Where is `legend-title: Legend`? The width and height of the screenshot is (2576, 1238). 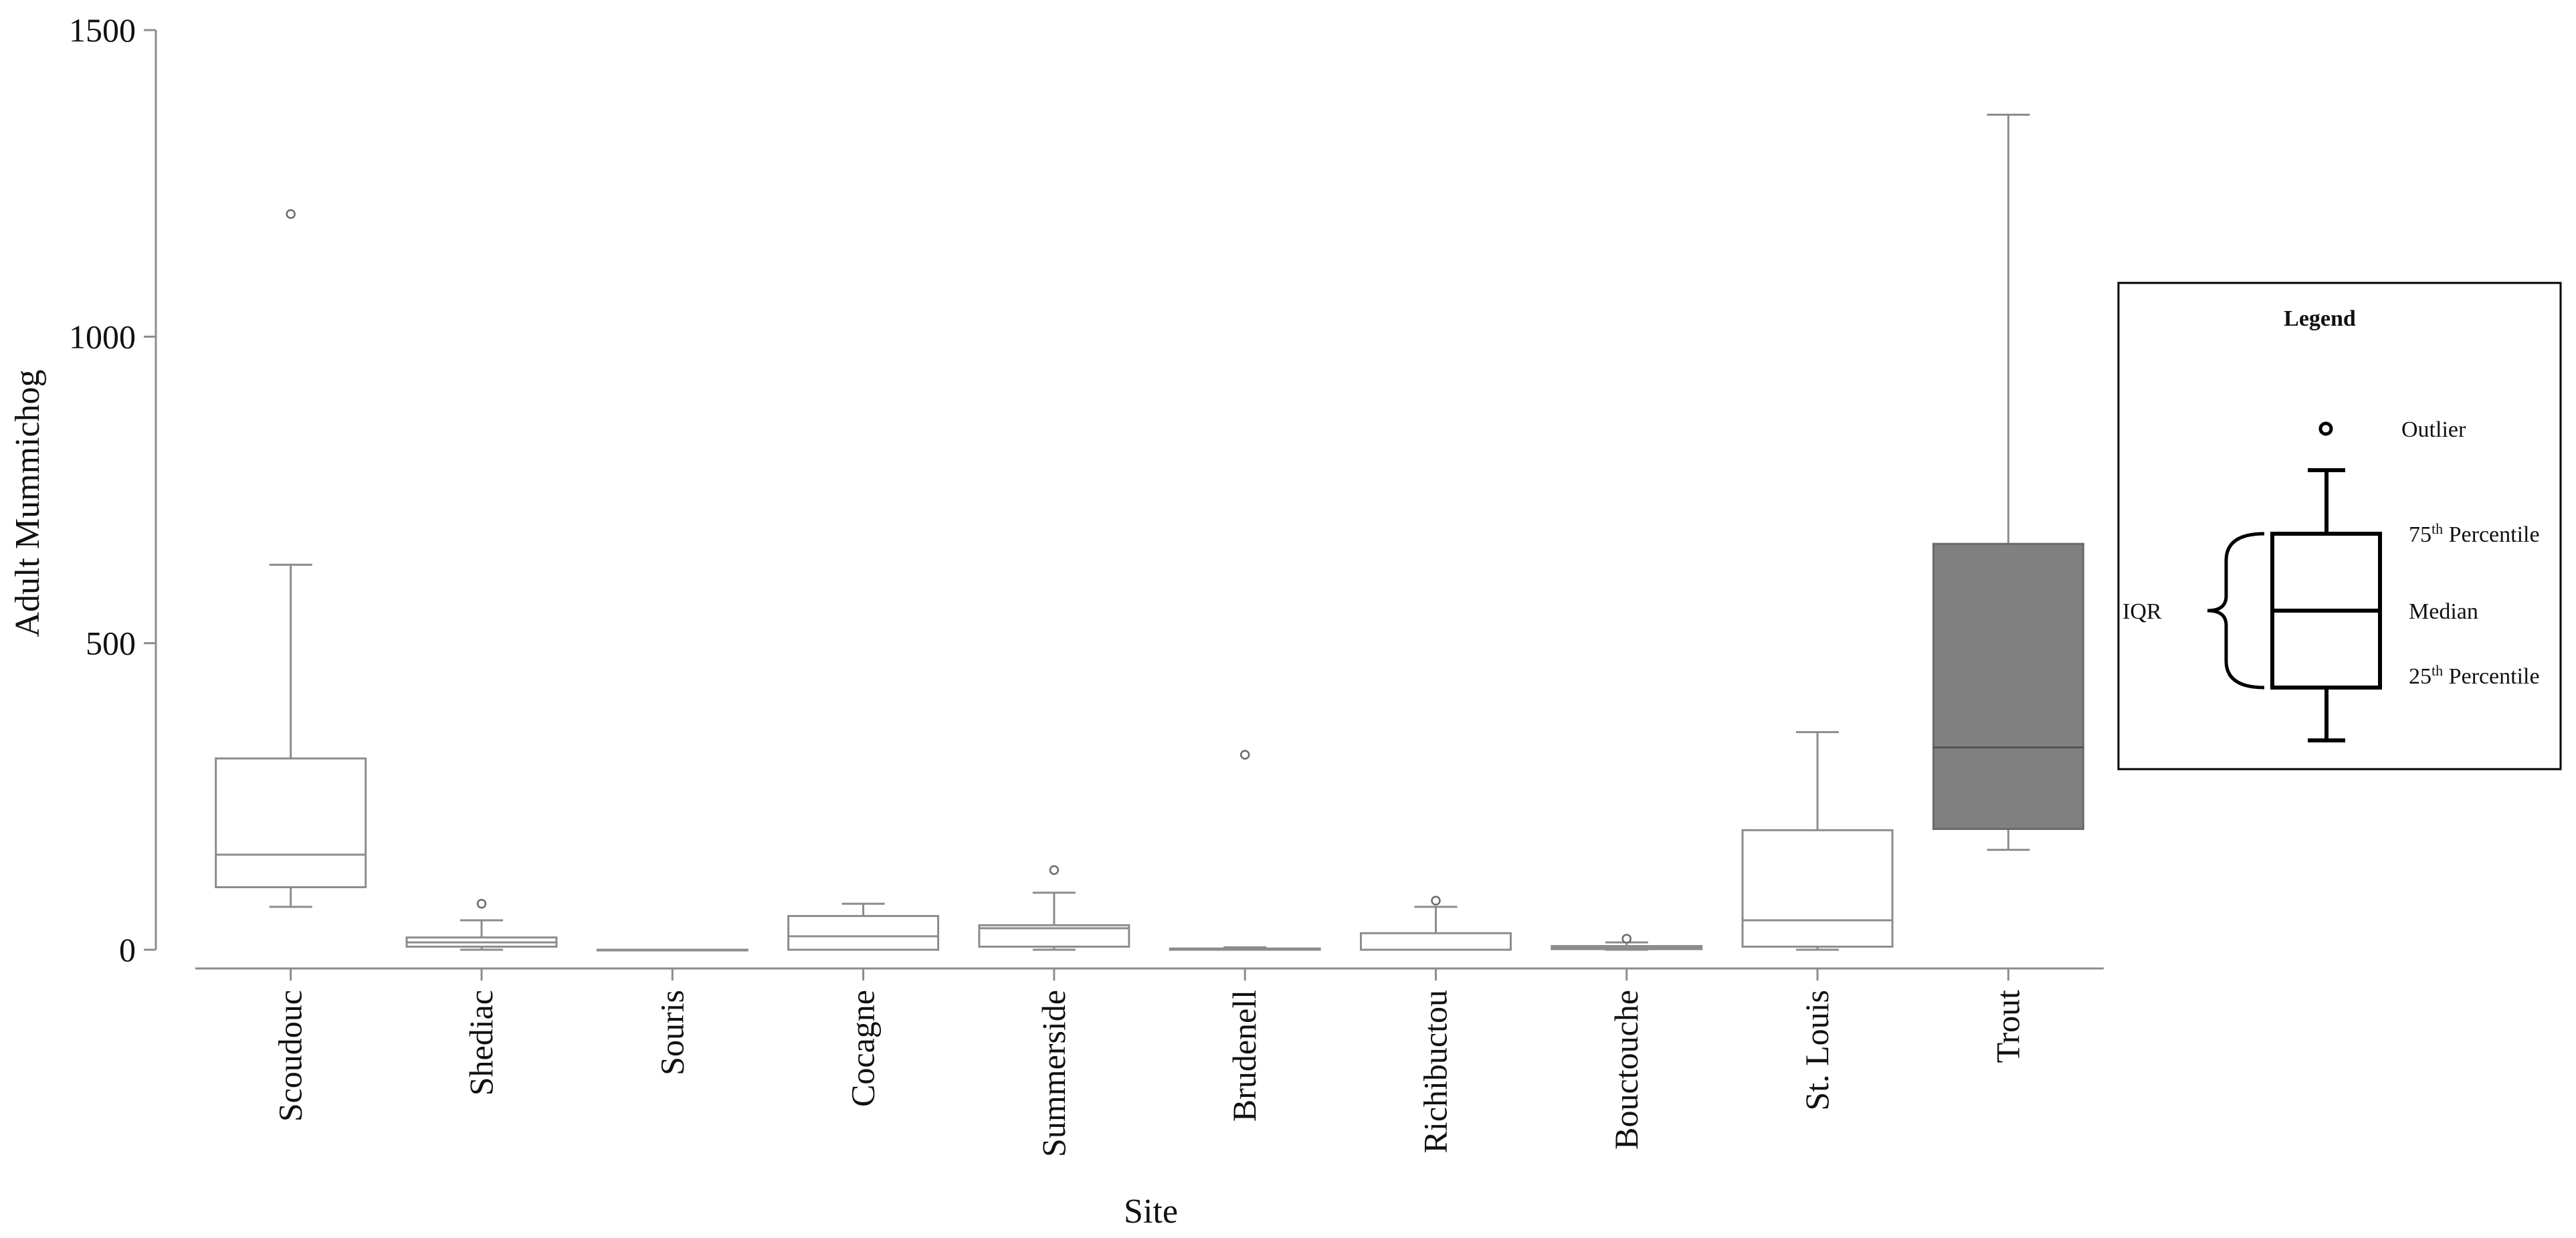
legend-title: Legend is located at coordinates (2320, 318).